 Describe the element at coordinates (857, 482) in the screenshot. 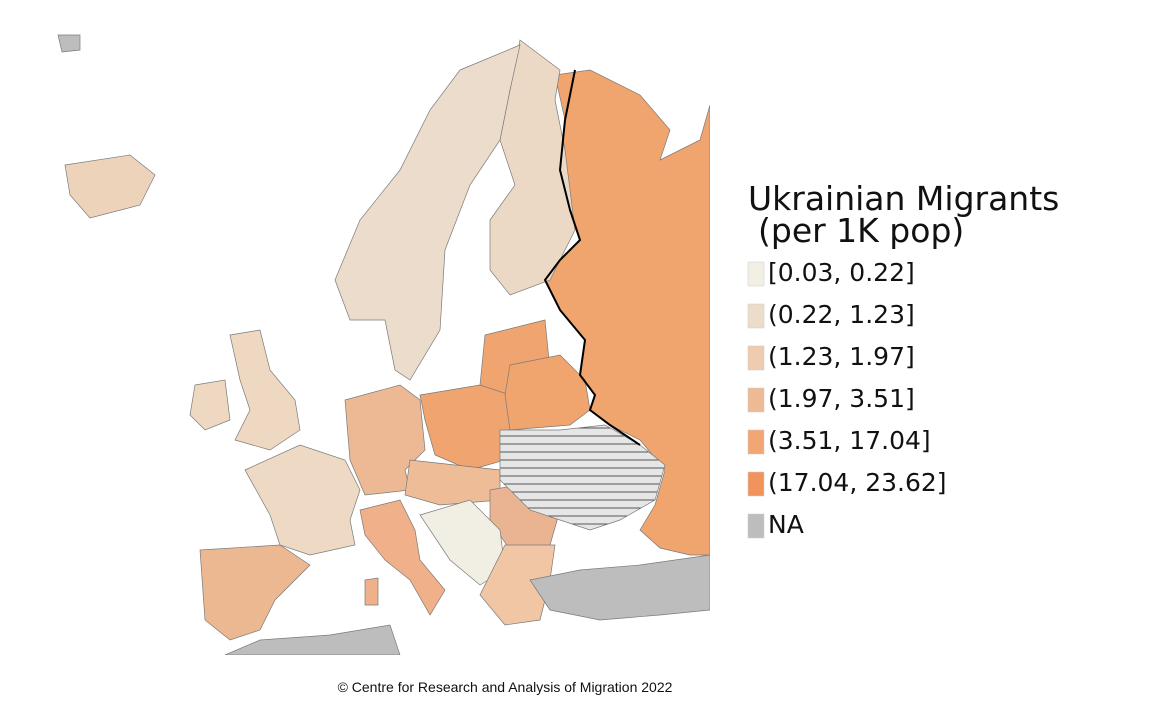

I see `legend-label: (17.04, 23.62]` at that location.